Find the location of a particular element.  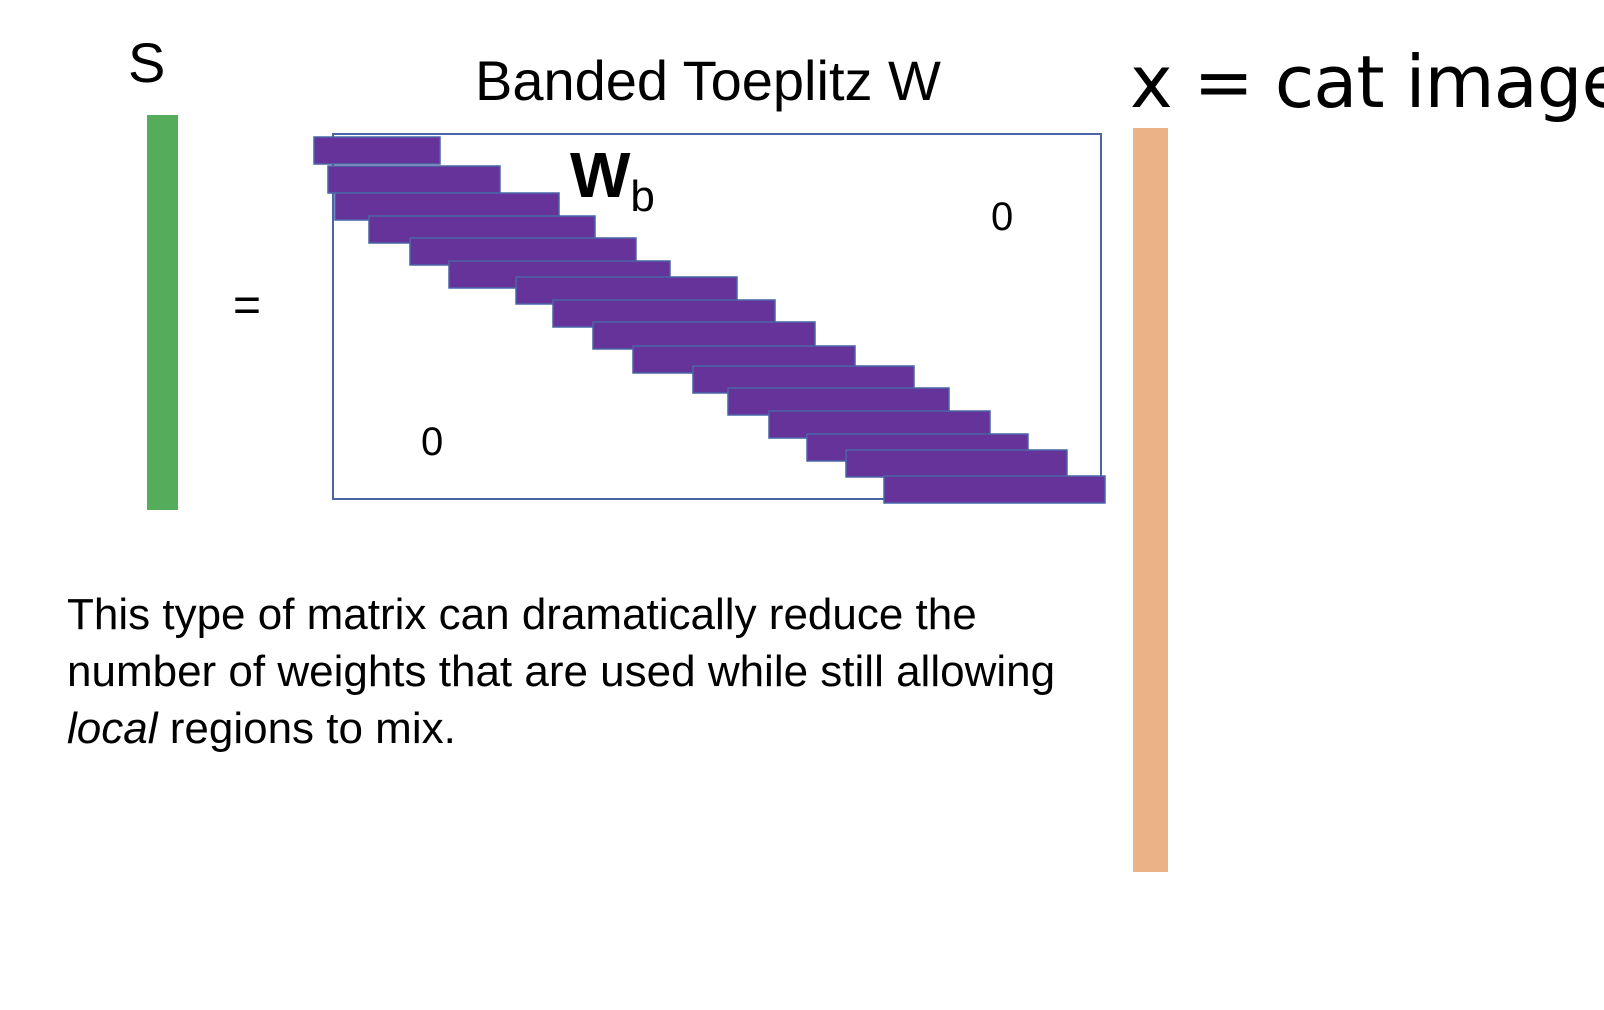

zero-upper: 0 is located at coordinates (1002, 217).